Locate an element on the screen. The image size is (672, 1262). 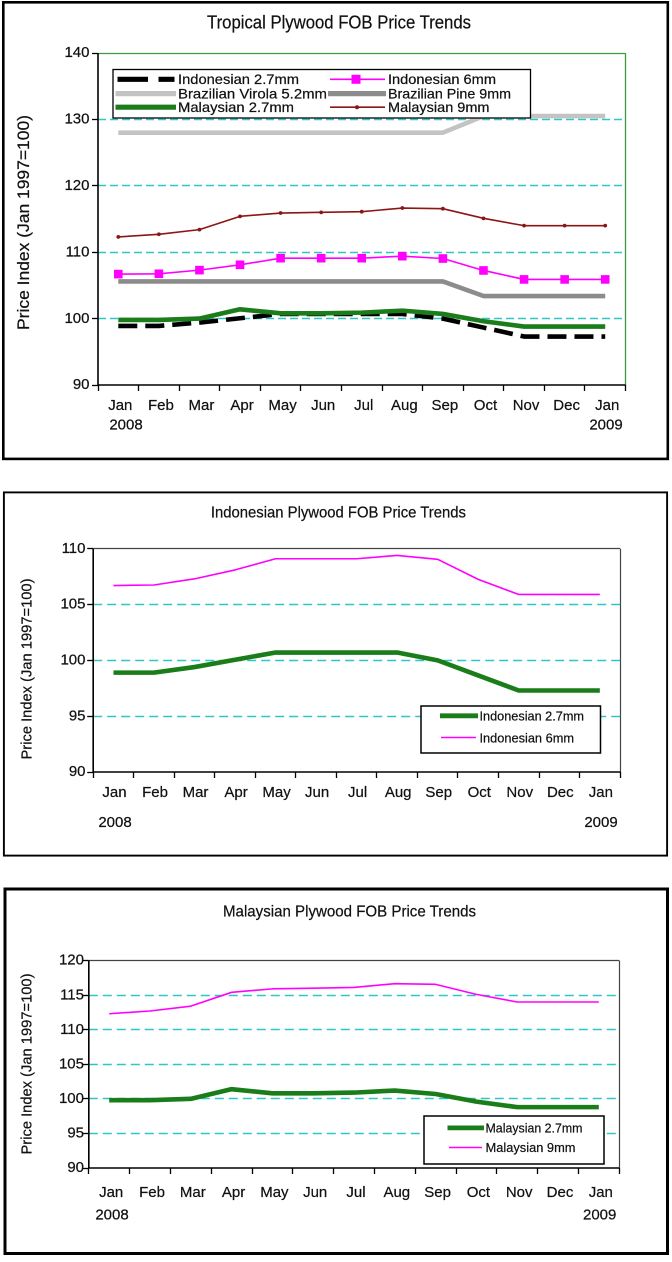
svg-text: 115 is located at coordinates (72, 994).